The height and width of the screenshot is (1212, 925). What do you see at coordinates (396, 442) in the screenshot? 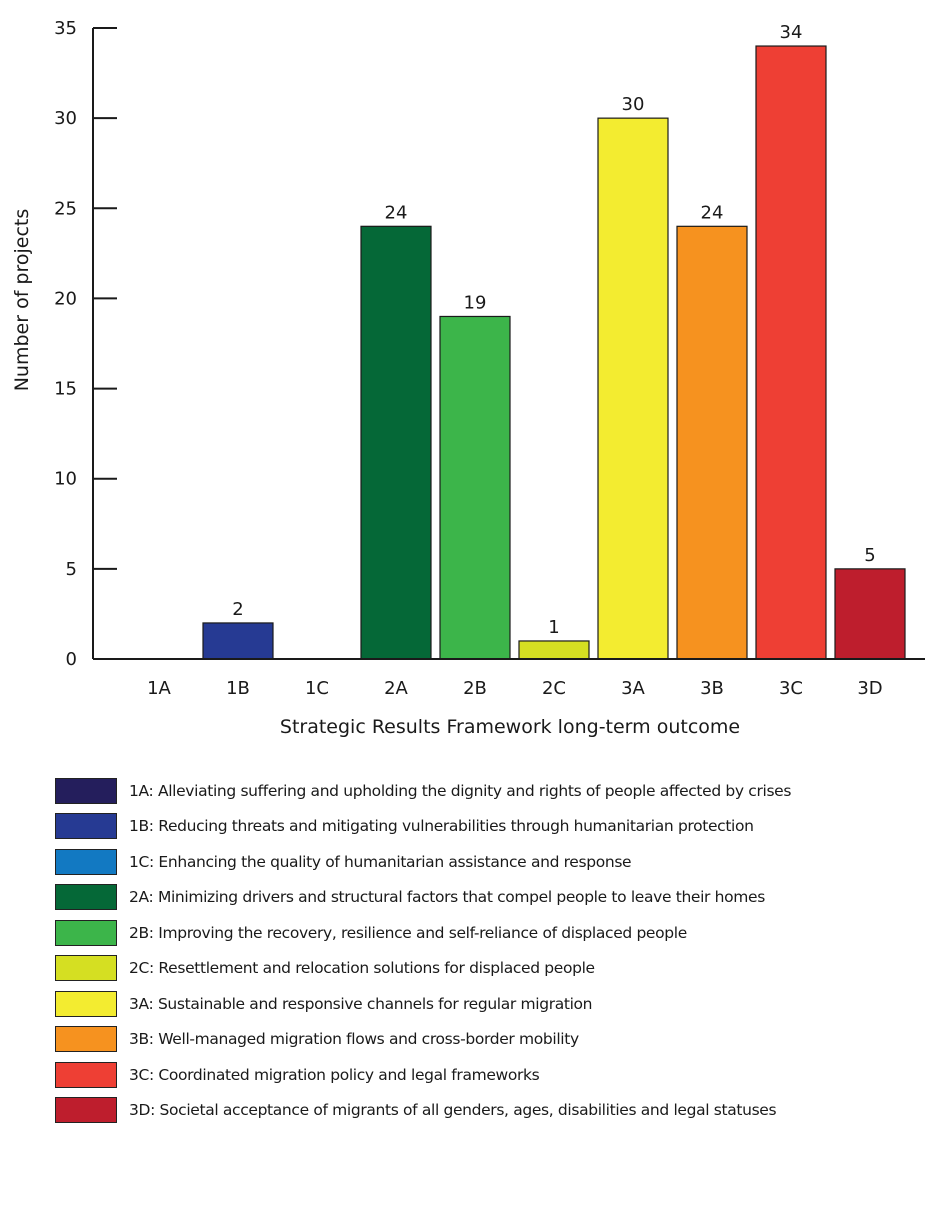
I see `bar-2a` at bounding box center [396, 442].